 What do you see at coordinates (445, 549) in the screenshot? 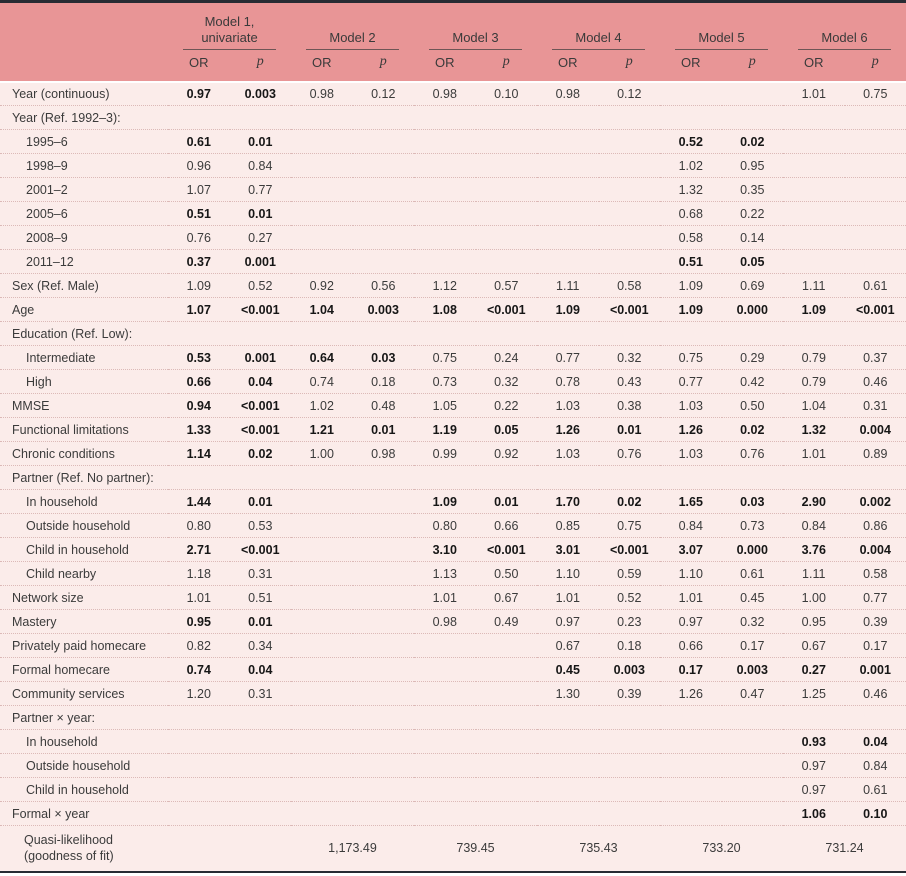
I see `value-cell: 3.10` at bounding box center [445, 549].